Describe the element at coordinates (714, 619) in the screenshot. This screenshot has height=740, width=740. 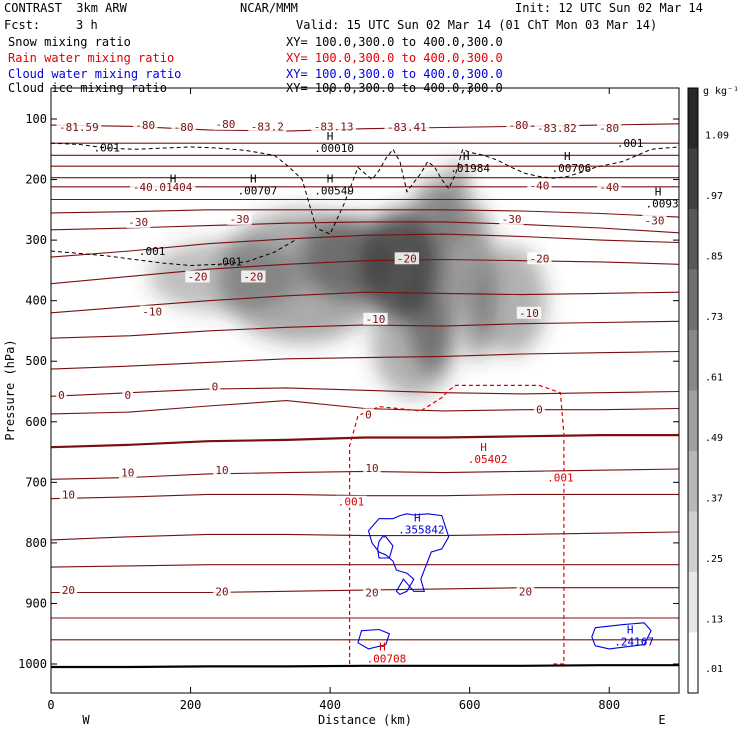
I see `colorbar-label: .13` at that location.